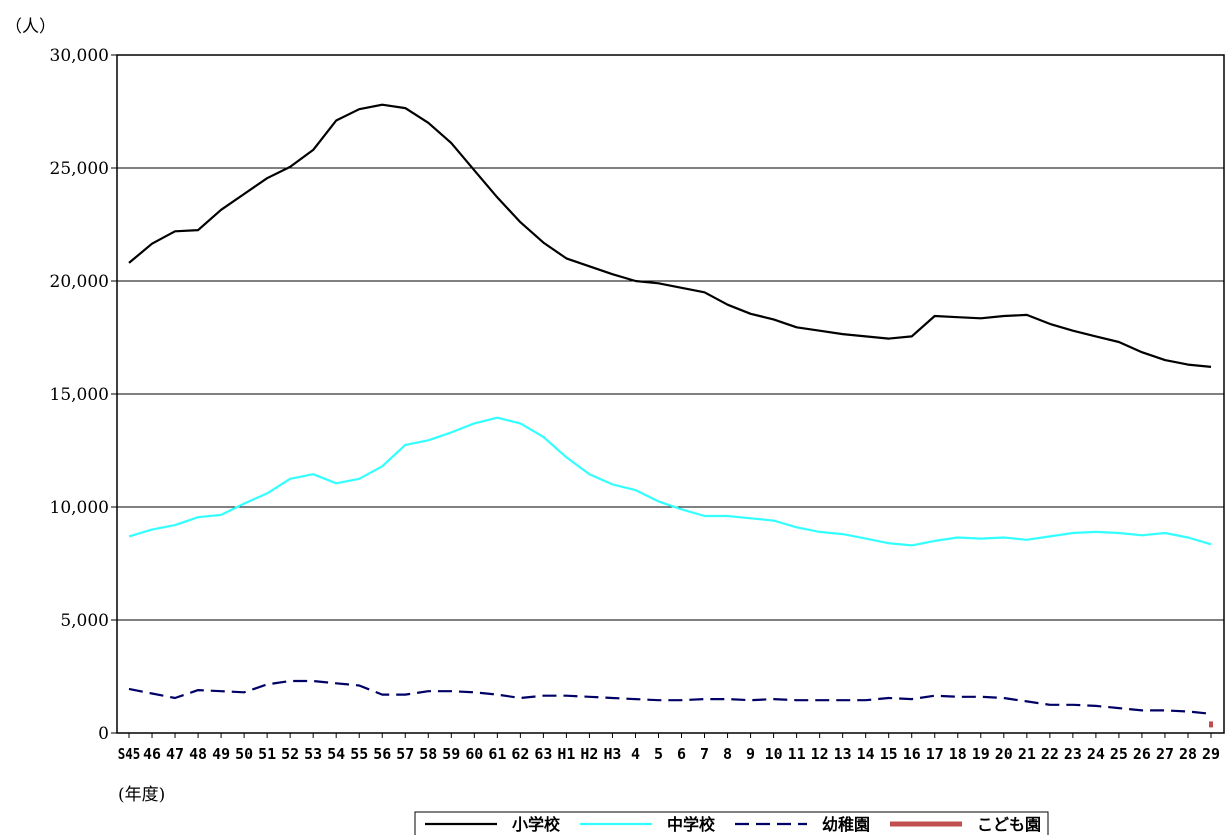  I want to click on x-tick-label: 60, so click(474, 754).